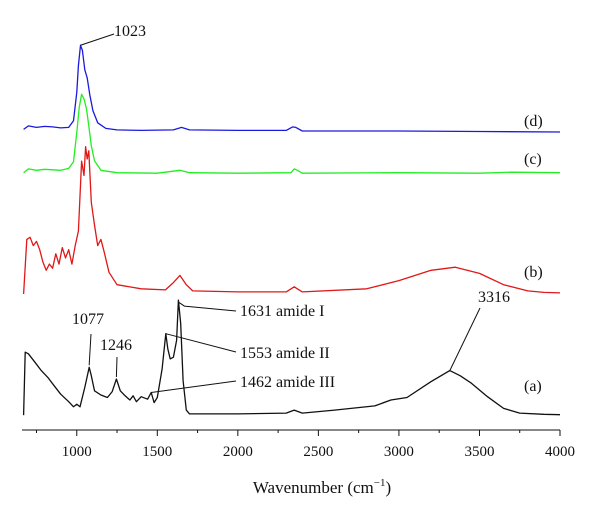 This screenshot has width=600, height=517. Describe the element at coordinates (560, 452) in the screenshot. I see `x-tick-label-6: 4000` at that location.